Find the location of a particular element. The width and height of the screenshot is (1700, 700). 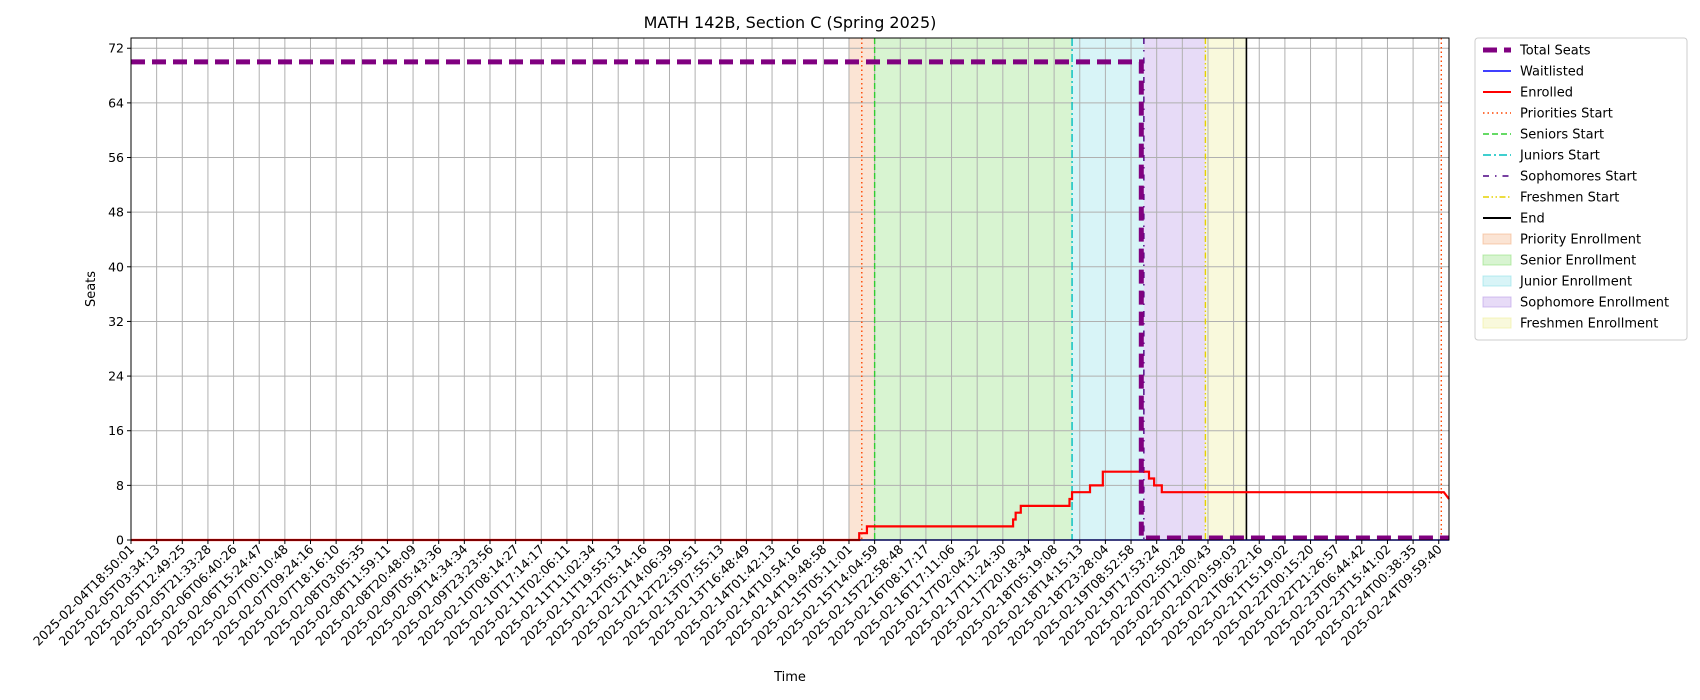

y-axis-ticks: 0 8 16 24 32 40 48 56 64 72 is located at coordinates (119, 294).